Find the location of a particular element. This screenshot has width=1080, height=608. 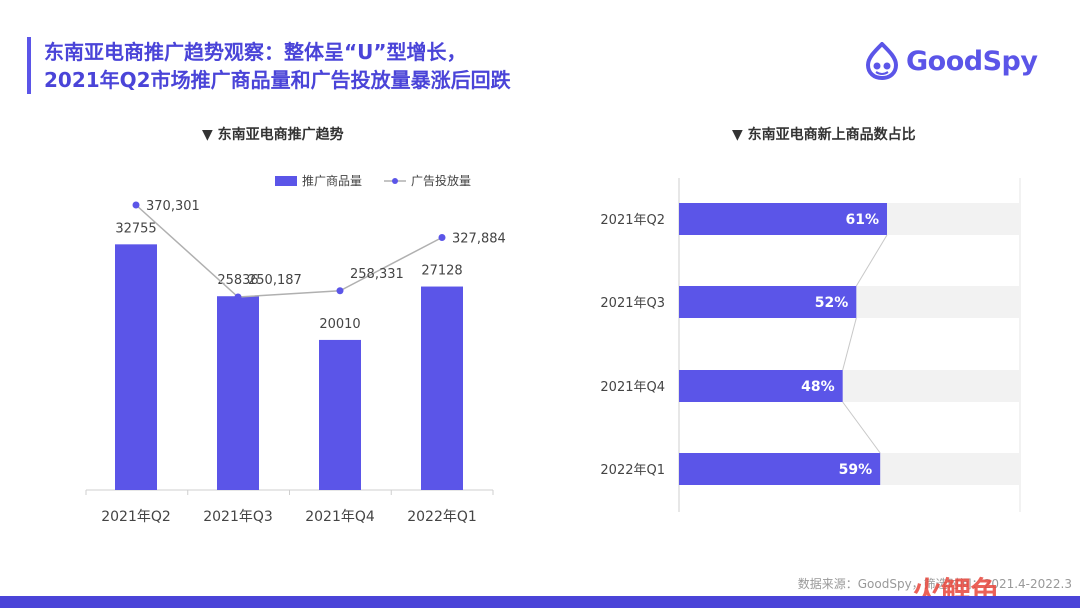

legend-bar-label: 推广商品量 is located at coordinates (332, 181).